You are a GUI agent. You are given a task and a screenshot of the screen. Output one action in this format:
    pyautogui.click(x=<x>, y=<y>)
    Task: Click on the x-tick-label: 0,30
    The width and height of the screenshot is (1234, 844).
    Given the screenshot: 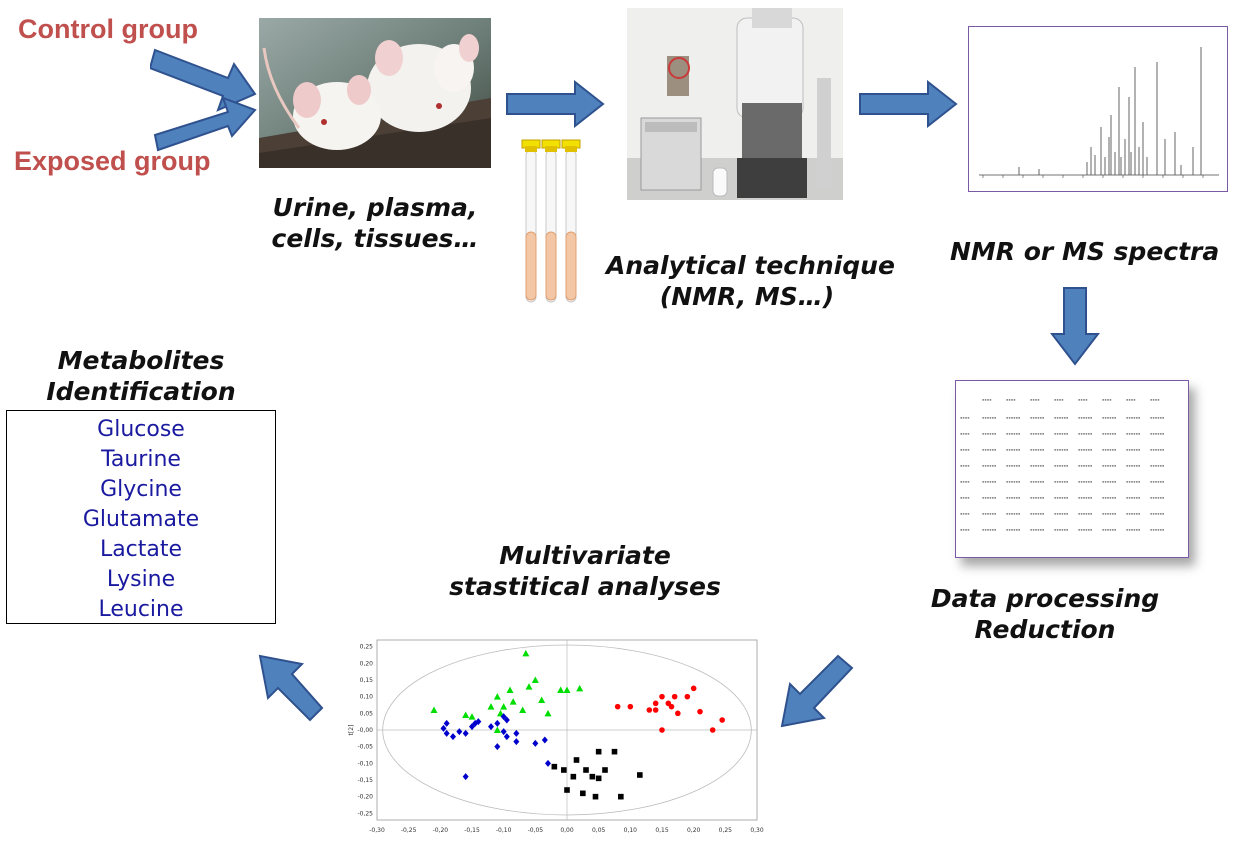 What is the action you would take?
    pyautogui.click(x=757, y=830)
    